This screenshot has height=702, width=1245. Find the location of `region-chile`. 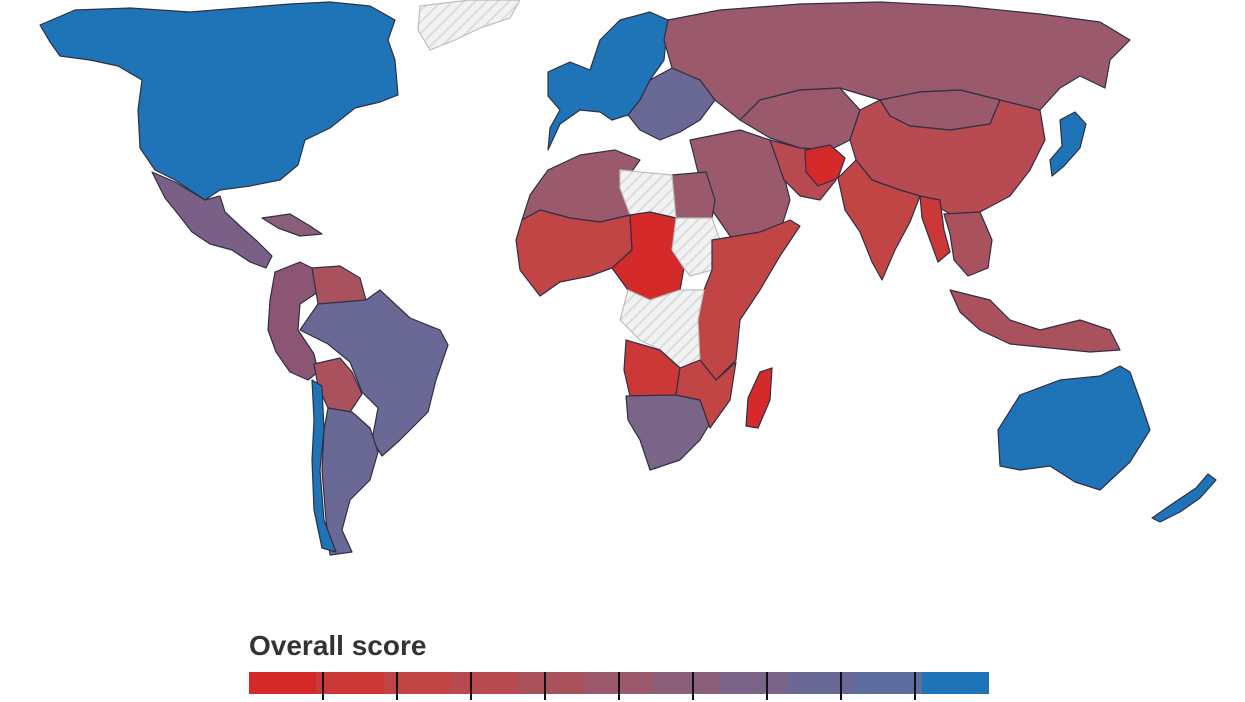

region-chile is located at coordinates (324, 466).